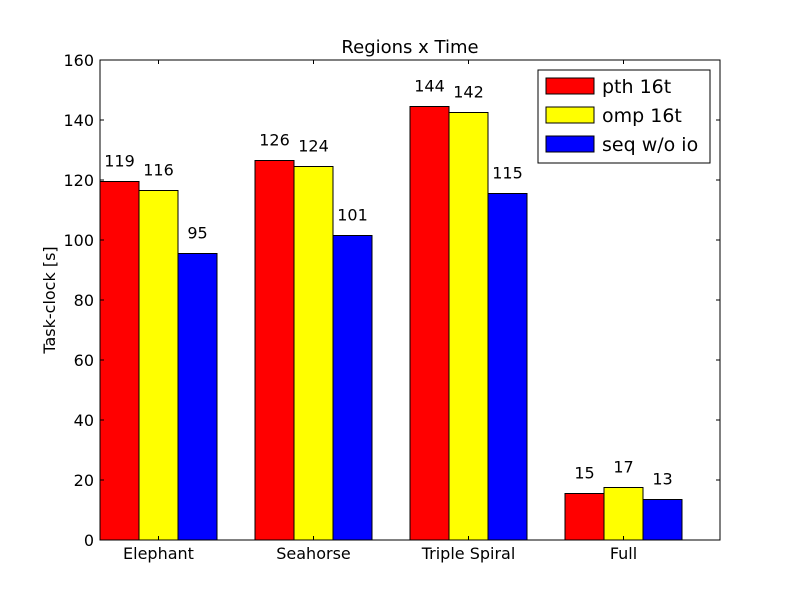 The image size is (800, 600). I want to click on data-label-omp-16t-full: 17, so click(623, 467).